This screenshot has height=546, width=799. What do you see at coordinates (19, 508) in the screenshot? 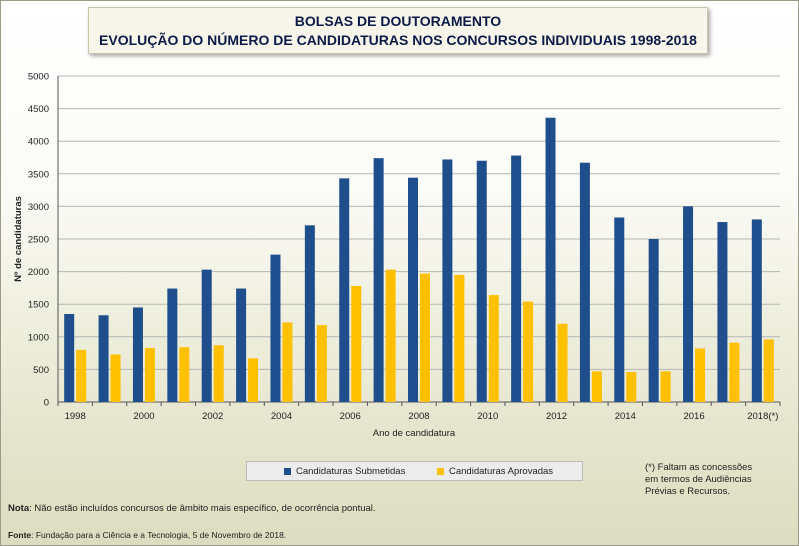
I see `note-label: Nota` at bounding box center [19, 508].